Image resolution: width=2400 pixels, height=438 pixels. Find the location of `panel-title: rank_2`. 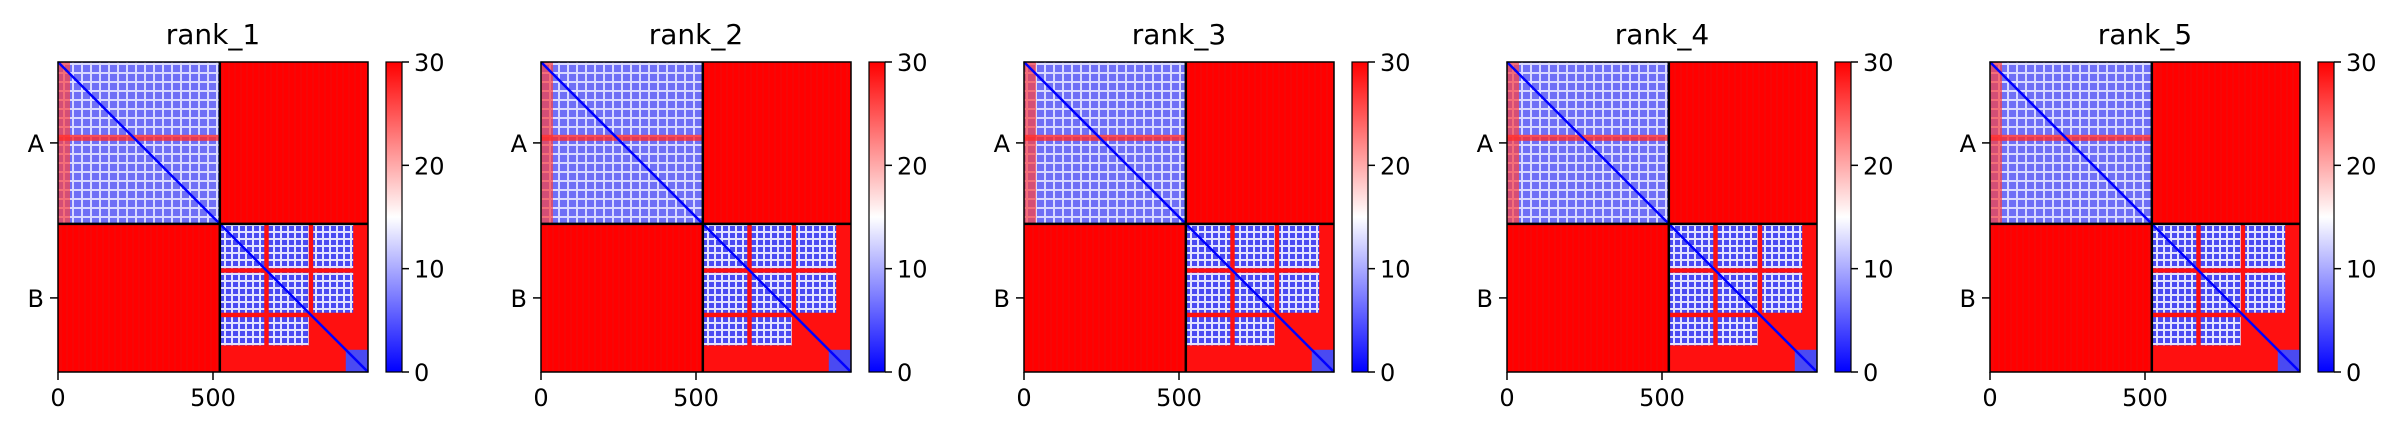

panel-title: rank_2 is located at coordinates (696, 34).